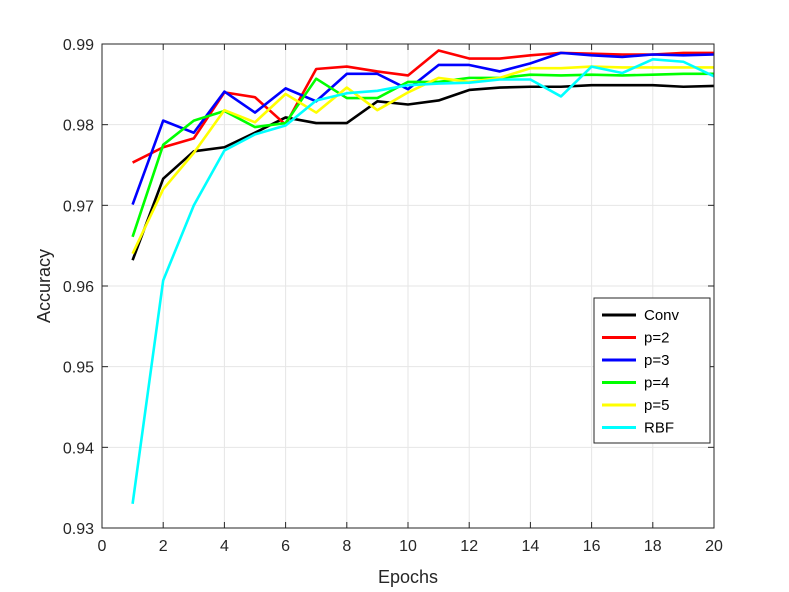  Describe the element at coordinates (44, 286) in the screenshot. I see `y-axis-label: Accuracy` at that location.